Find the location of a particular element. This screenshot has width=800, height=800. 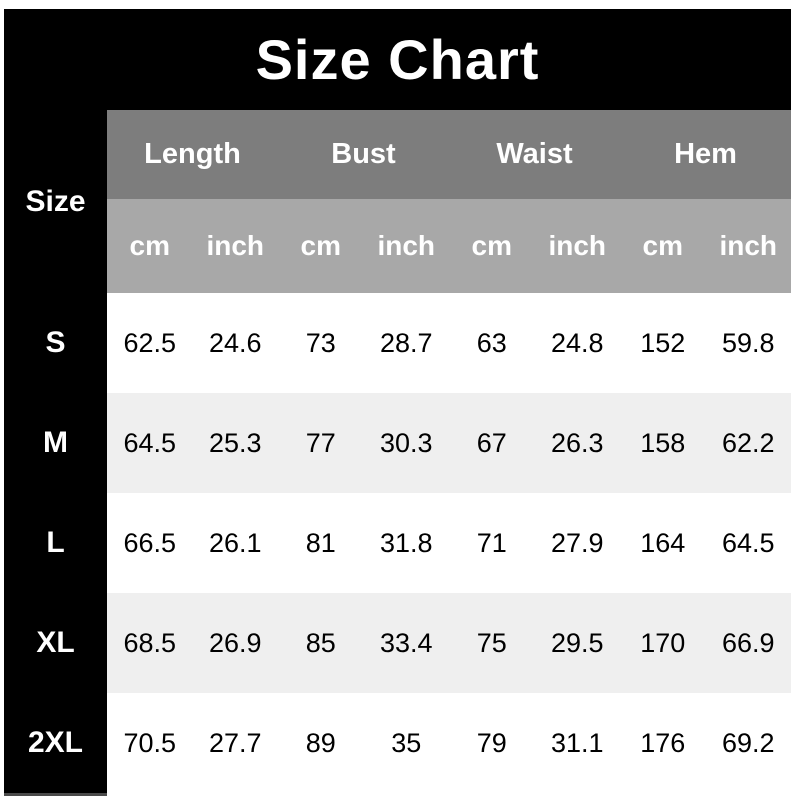

page-title: Size Chart is located at coordinates (397, 59).